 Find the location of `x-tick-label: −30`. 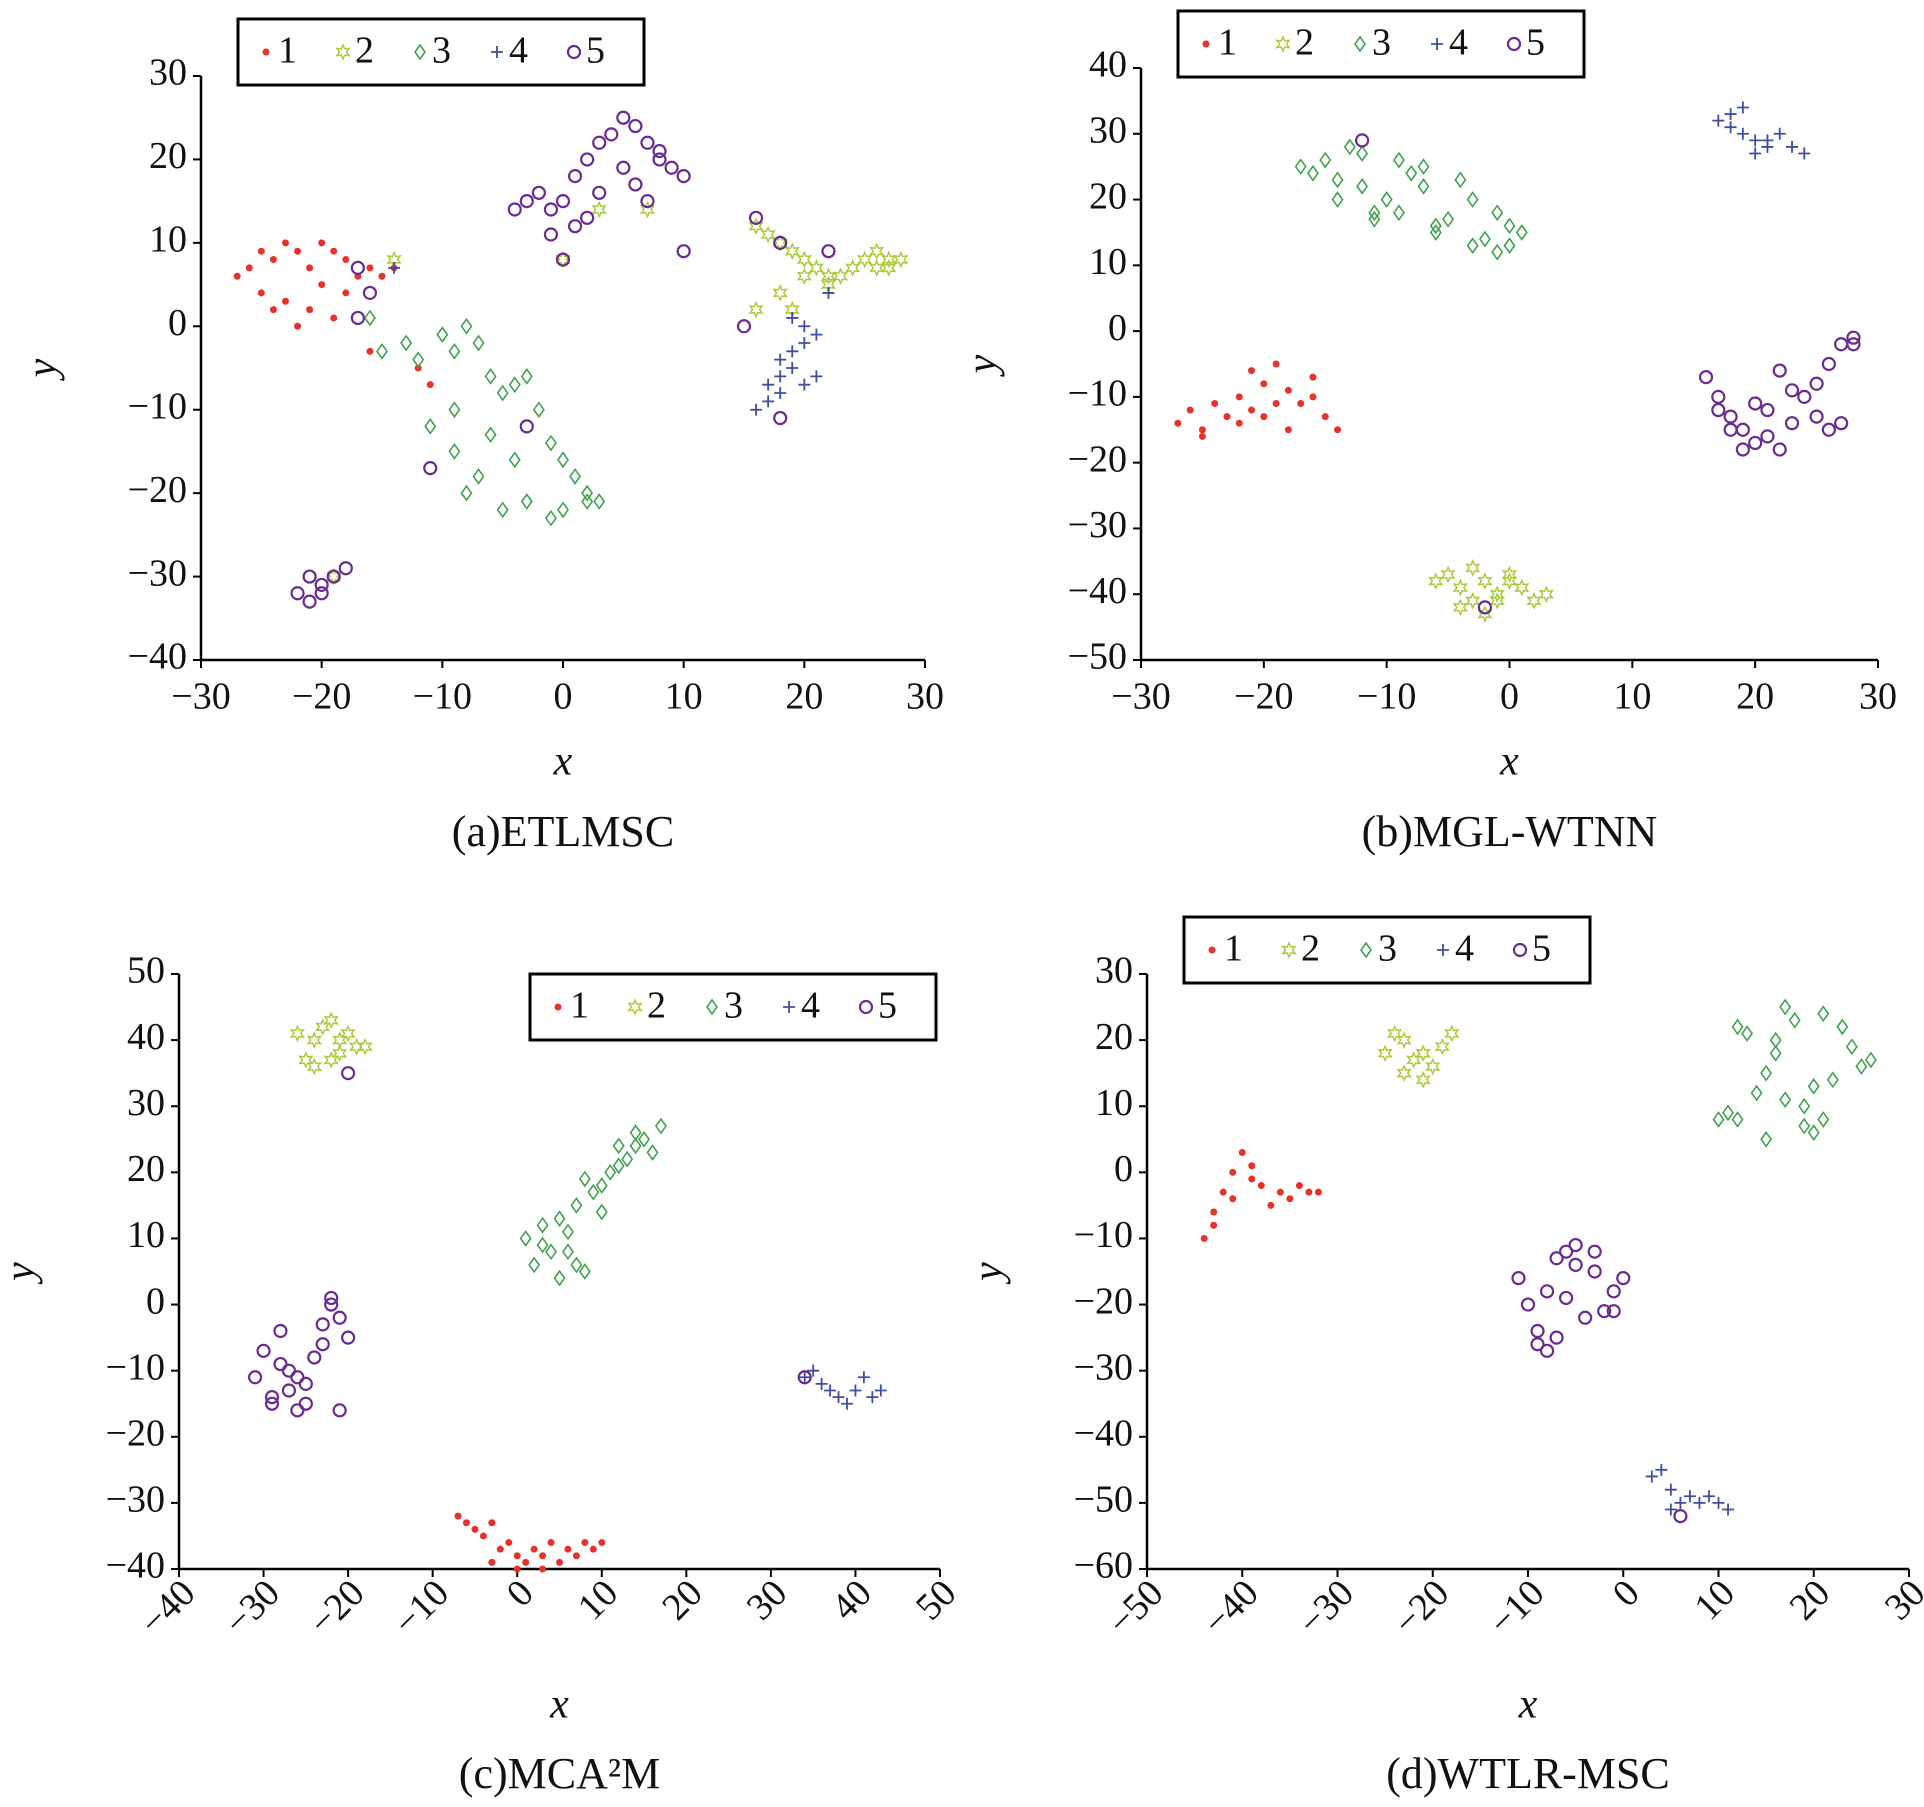

x-tick-label: −30 is located at coordinates (1140, 697).